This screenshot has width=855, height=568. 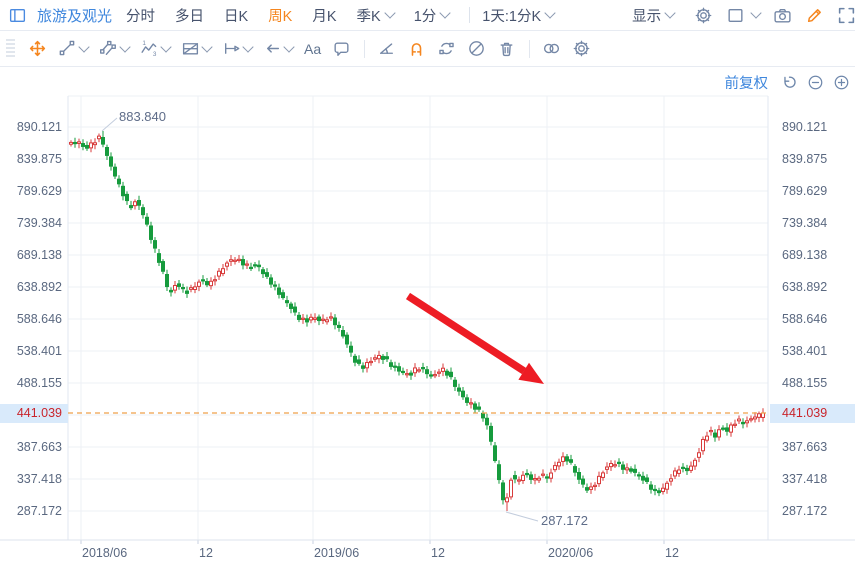 What do you see at coordinates (746, 84) in the screenshot?
I see `adjust-mode-label: 前复权` at bounding box center [746, 84].